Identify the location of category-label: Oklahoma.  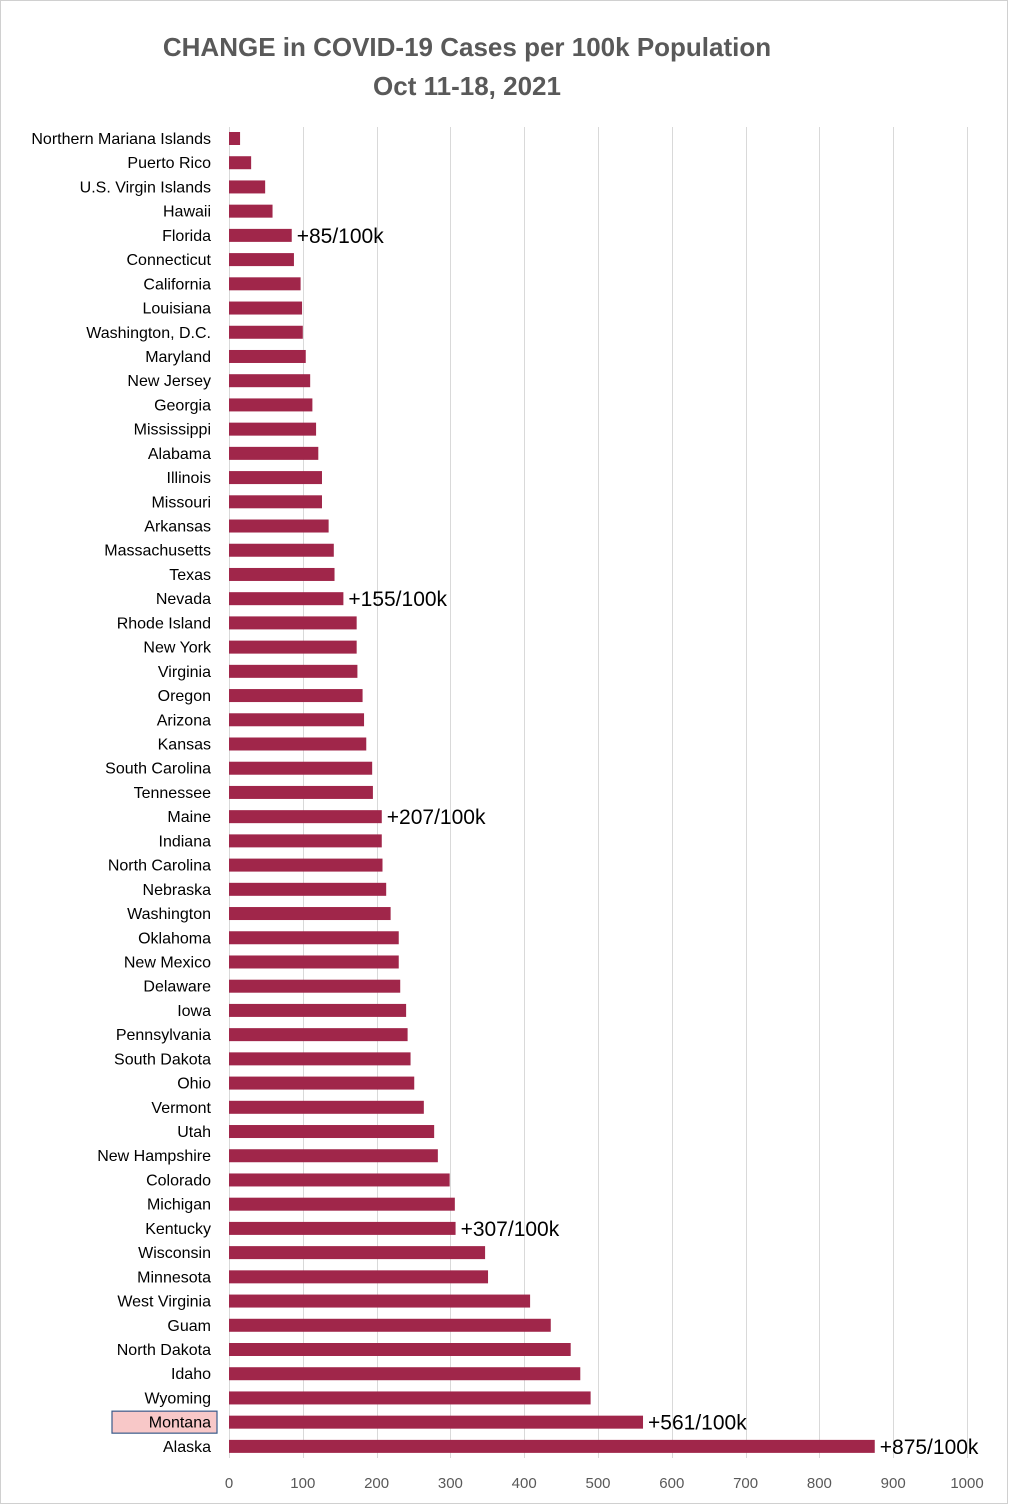
(174, 938).